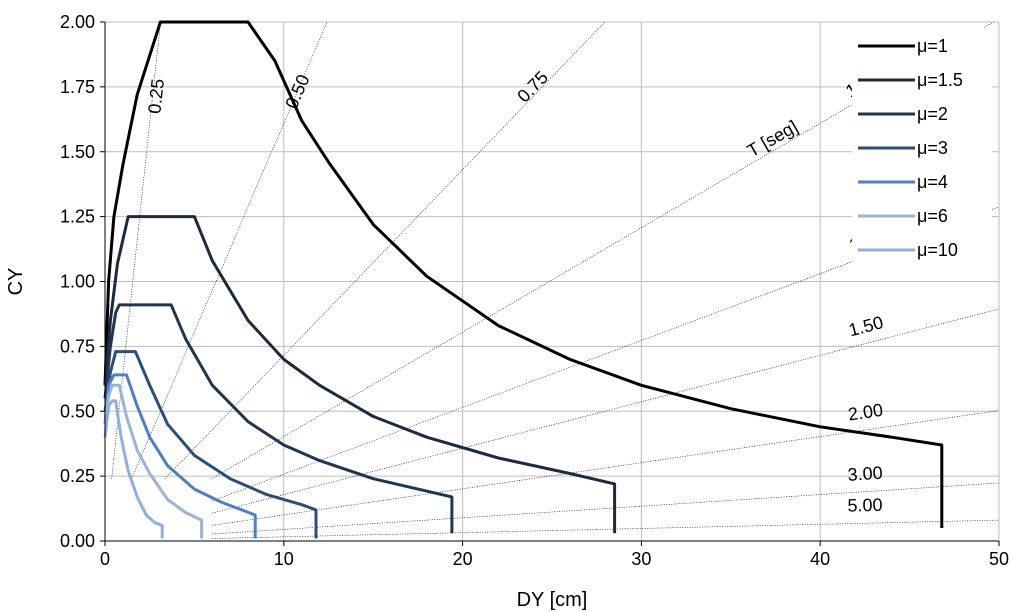 The image size is (1015, 612). Describe the element at coordinates (156, 96) in the screenshot. I see `period-label: 0.25` at that location.